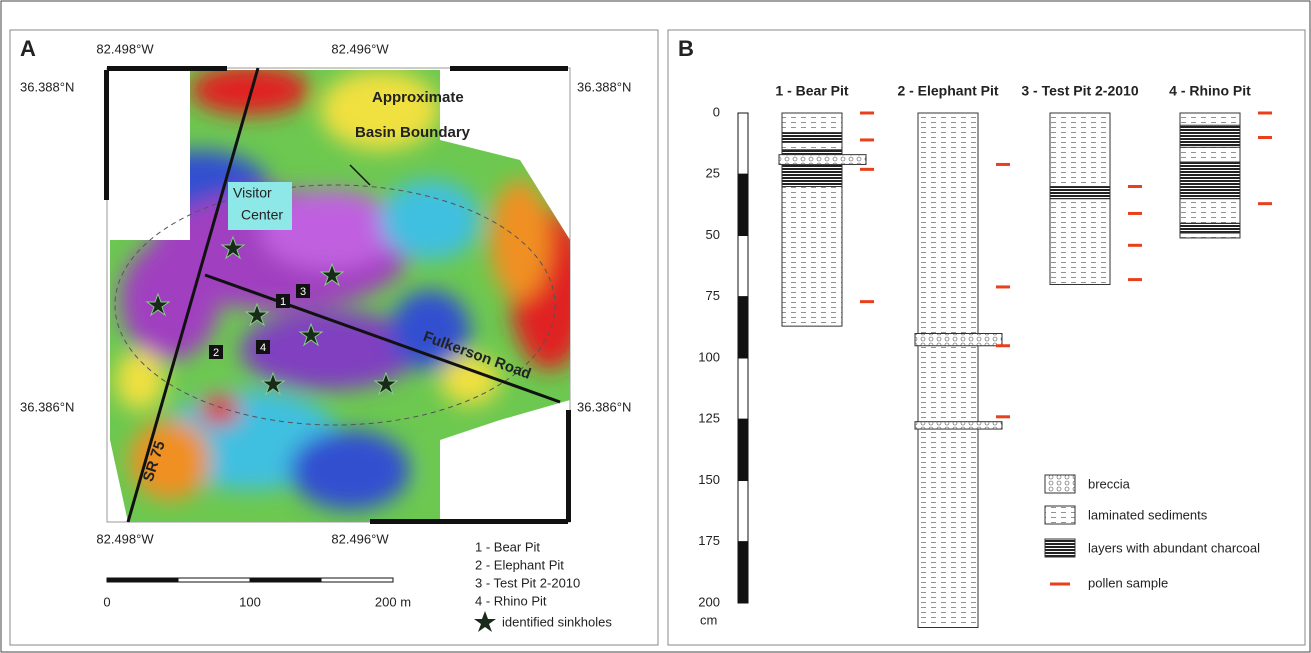 The image size is (1311, 653). Describe the element at coordinates (709, 601) in the screenshot. I see `depth-tick-label: 200` at that location.